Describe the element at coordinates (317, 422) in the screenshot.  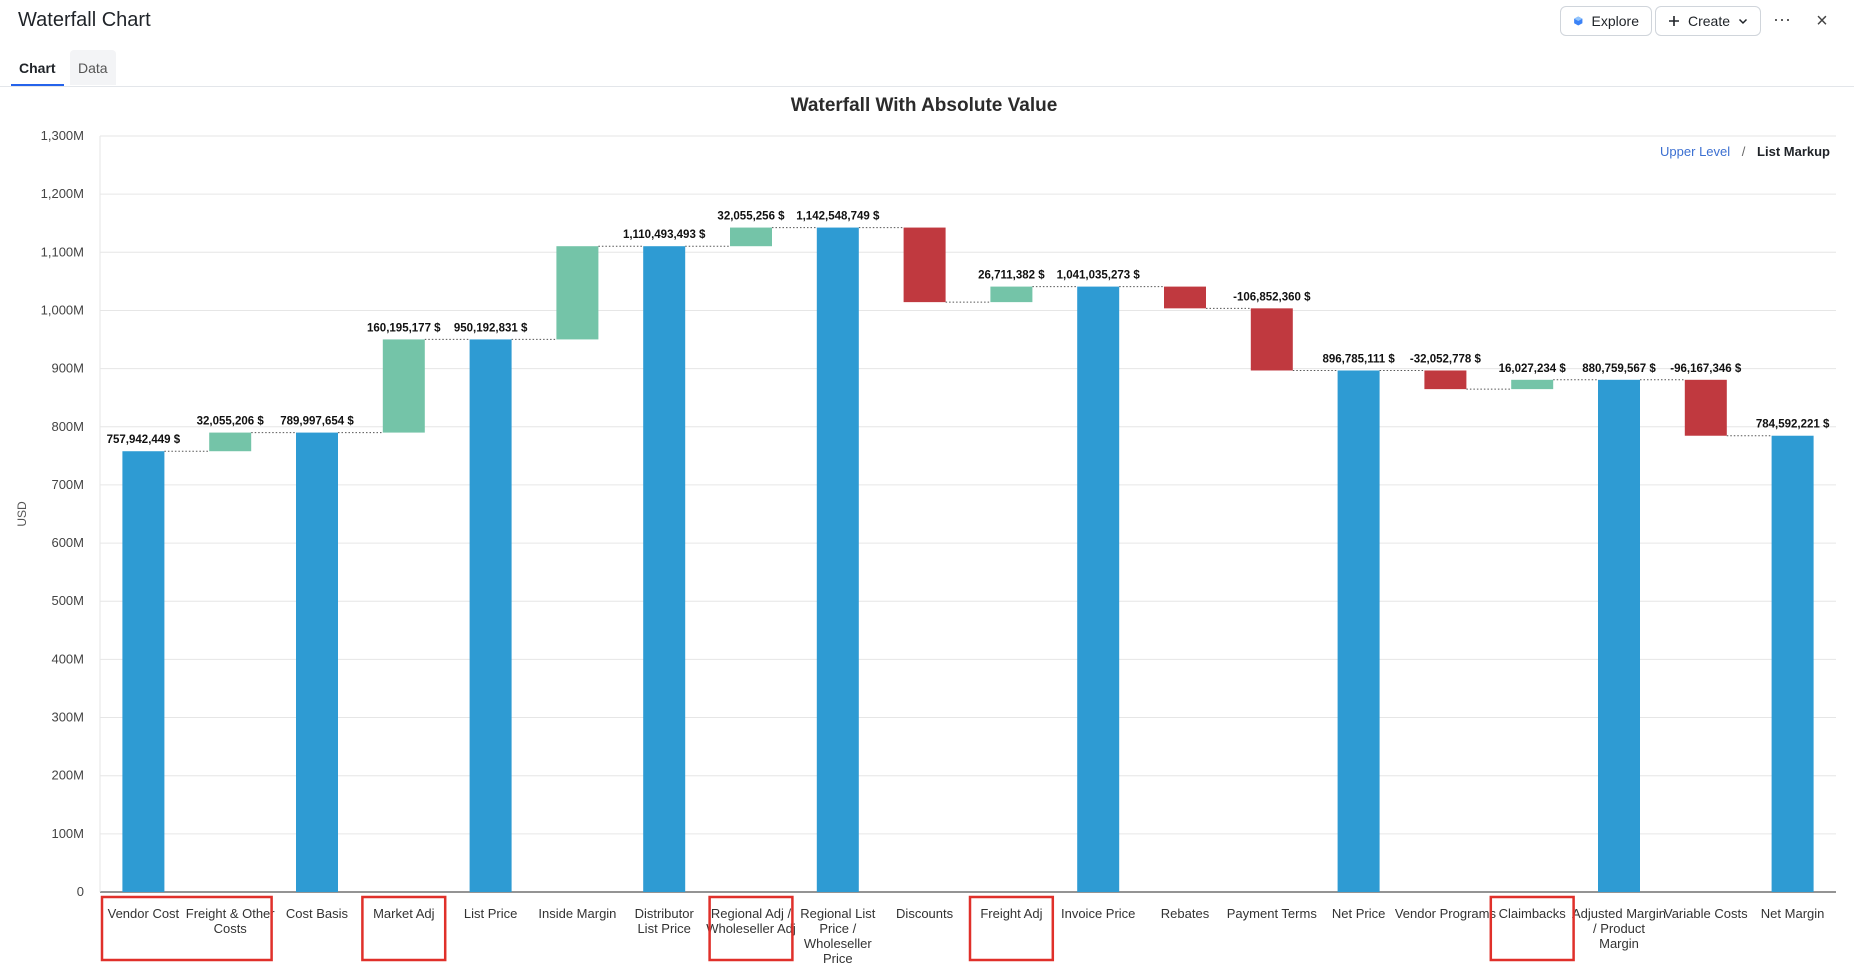
I see `data-label: 789,997,654 $` at that location.